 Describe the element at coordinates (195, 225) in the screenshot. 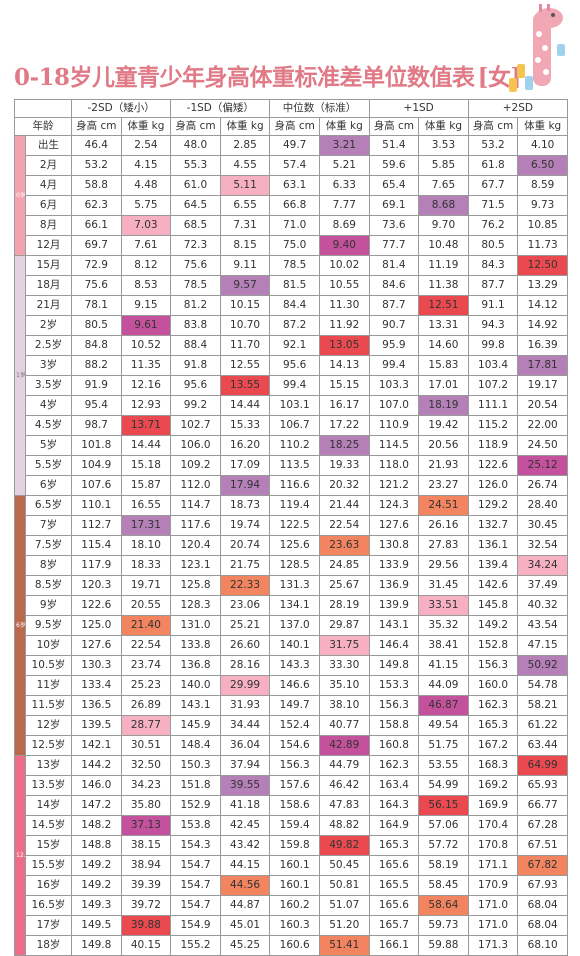

I see `height-cell: 68.5` at that location.